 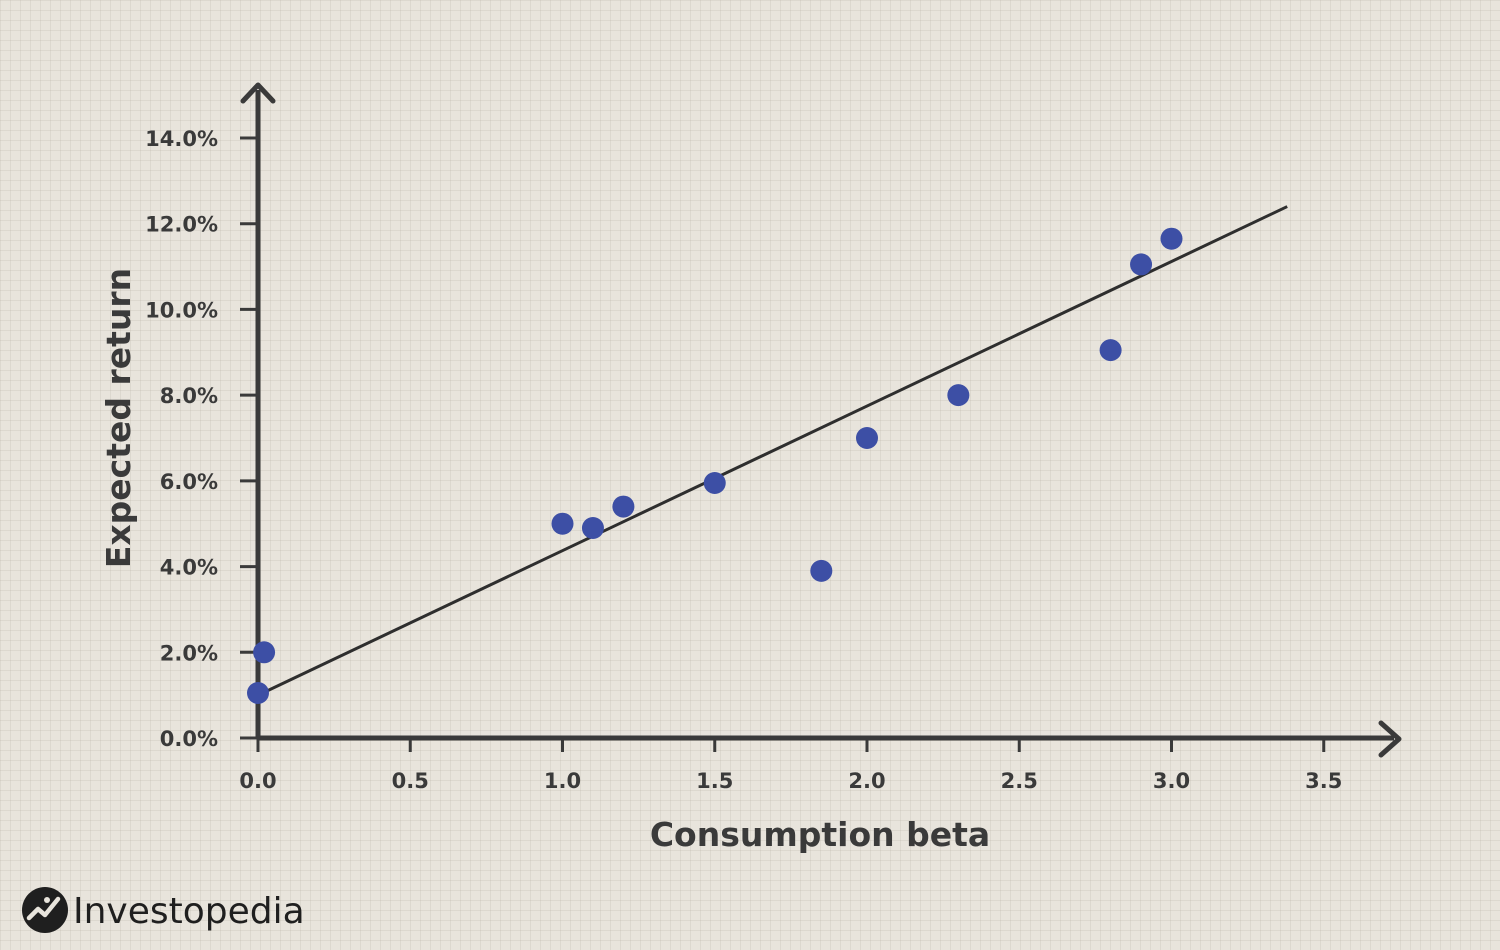 What do you see at coordinates (181, 139) in the screenshot?
I see `y-tick-label: 14.0%` at bounding box center [181, 139].